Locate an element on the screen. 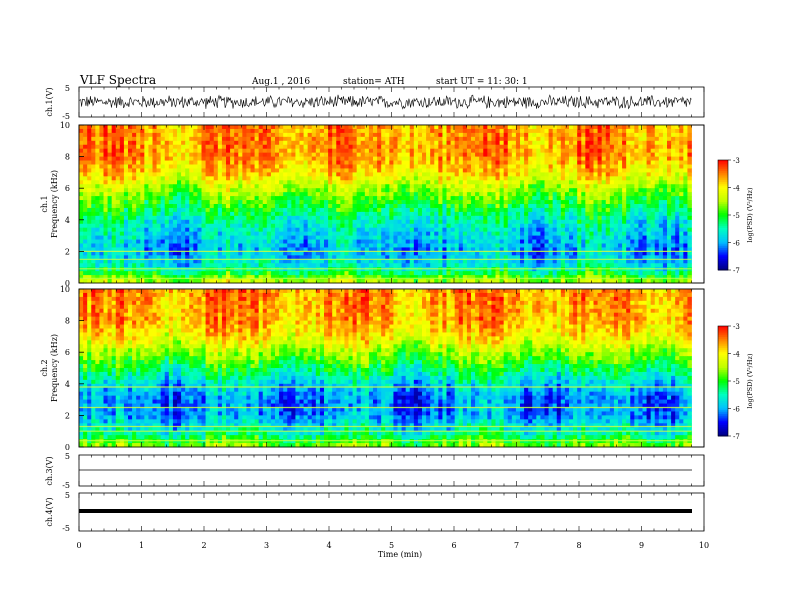 This screenshot has height=612, width=792. figure-title: VLF Spectra is located at coordinates (117, 80).